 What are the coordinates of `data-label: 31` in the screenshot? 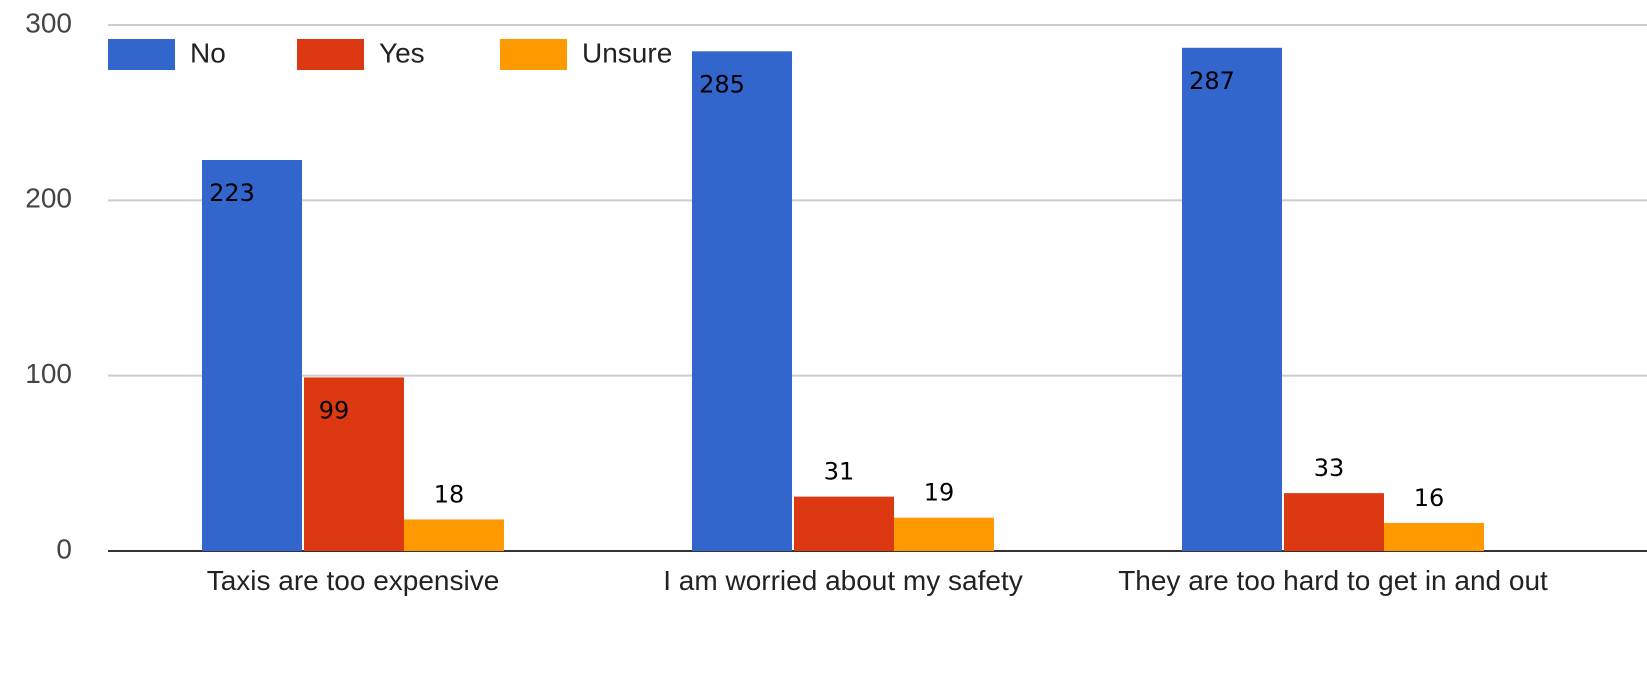 It's located at (839, 472).